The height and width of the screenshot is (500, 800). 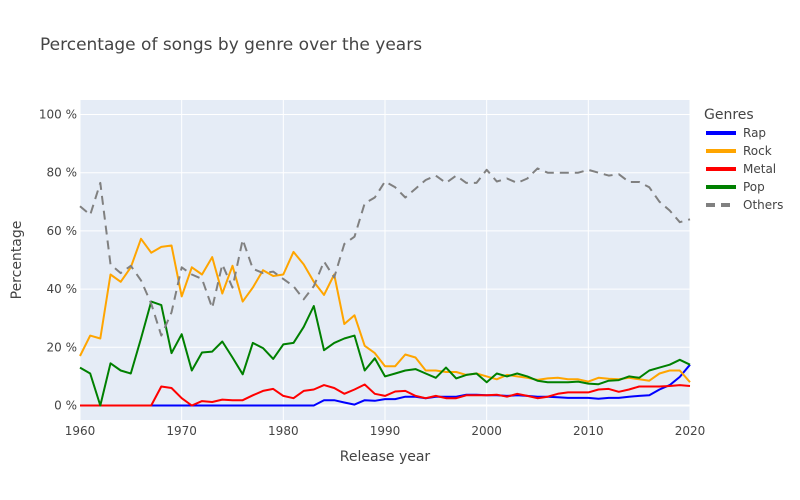 I want to click on legend-label: Metal, so click(x=759, y=169).